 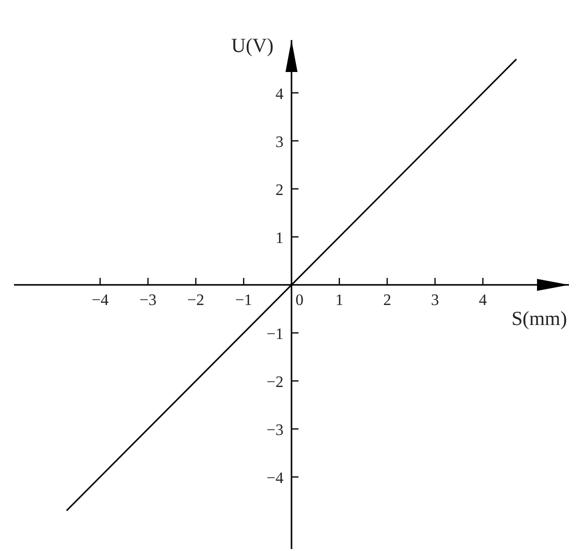 What do you see at coordinates (300, 300) in the screenshot?
I see `x-tick-label: 0` at bounding box center [300, 300].